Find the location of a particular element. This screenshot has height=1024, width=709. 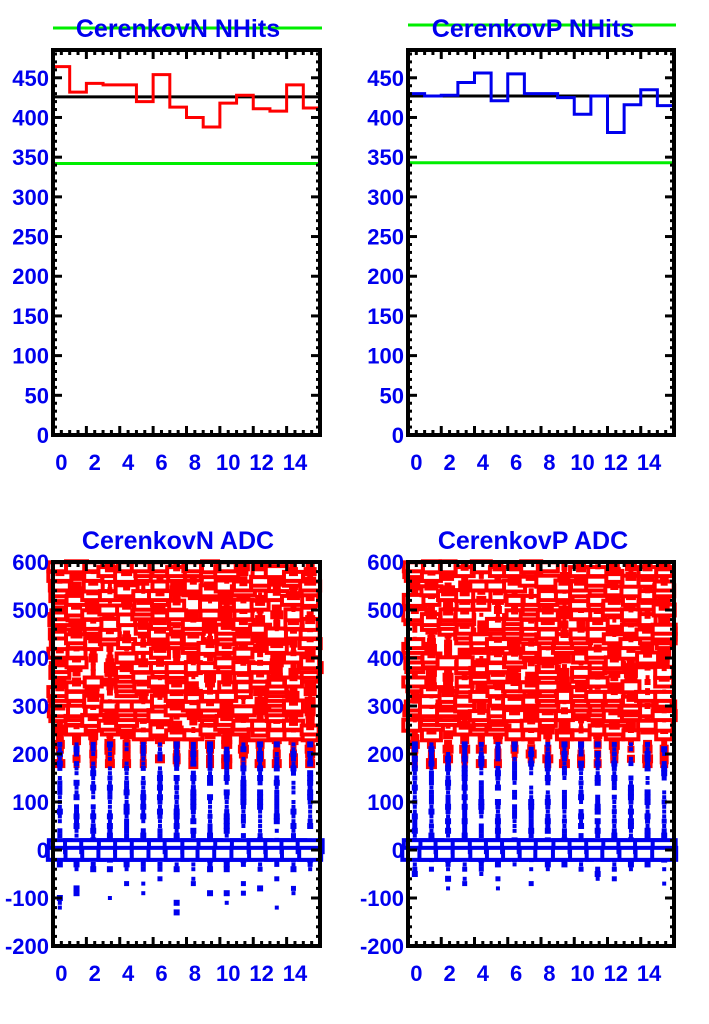

x-tick-label: 8 is located at coordinates (549, 973).